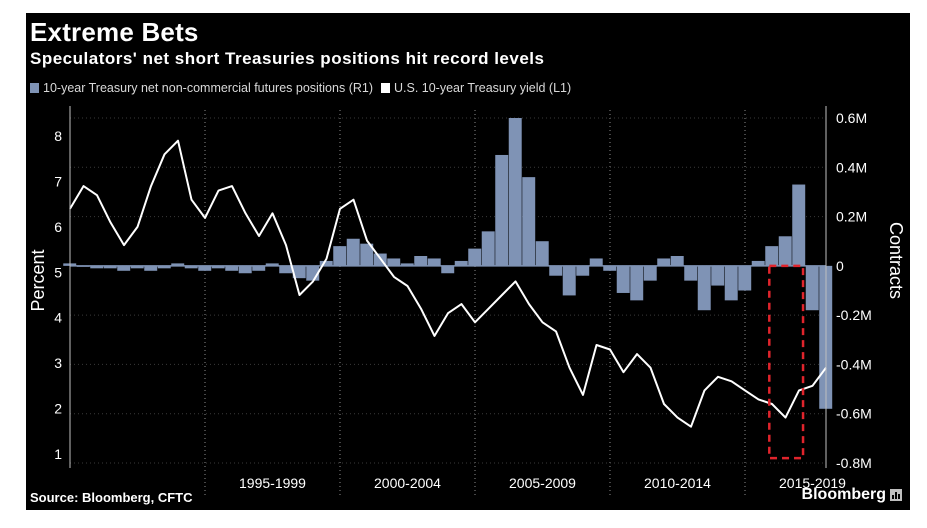  What do you see at coordinates (58, 136) in the screenshot?
I see `left-axis-tick-label: 8` at bounding box center [58, 136].